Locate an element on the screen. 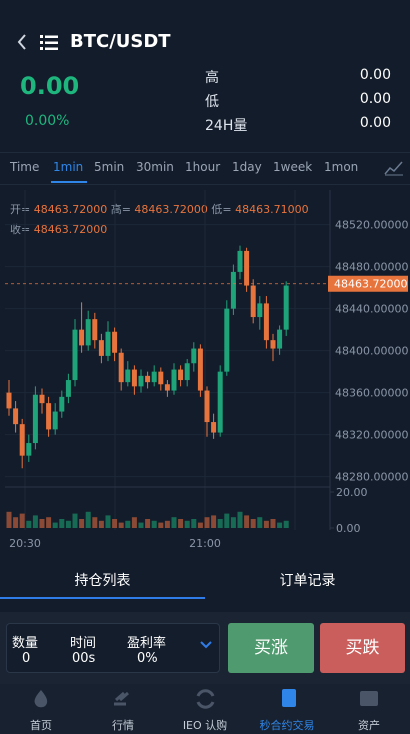  field-value: 00s is located at coordinates (84, 658).